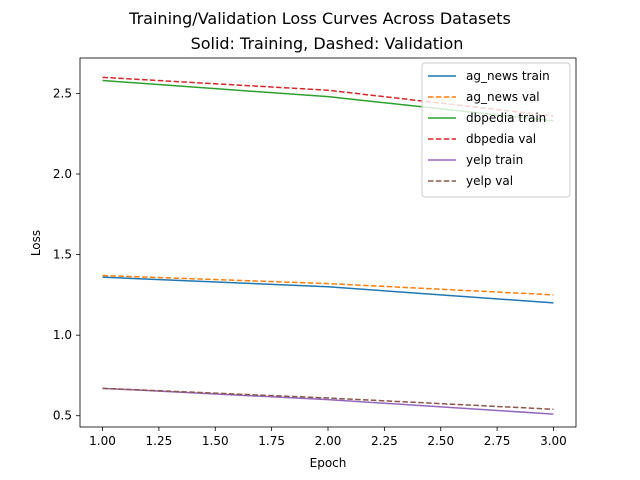 This screenshot has height=480, width=640. What do you see at coordinates (327, 43) in the screenshot?
I see `chart-subtitle: Solid: Training, Dashed: Validation` at bounding box center [327, 43].